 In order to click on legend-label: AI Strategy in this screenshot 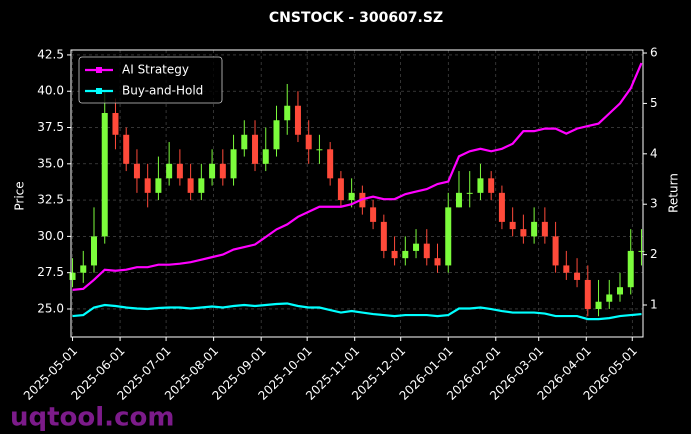, I will do `click(155, 70)`.